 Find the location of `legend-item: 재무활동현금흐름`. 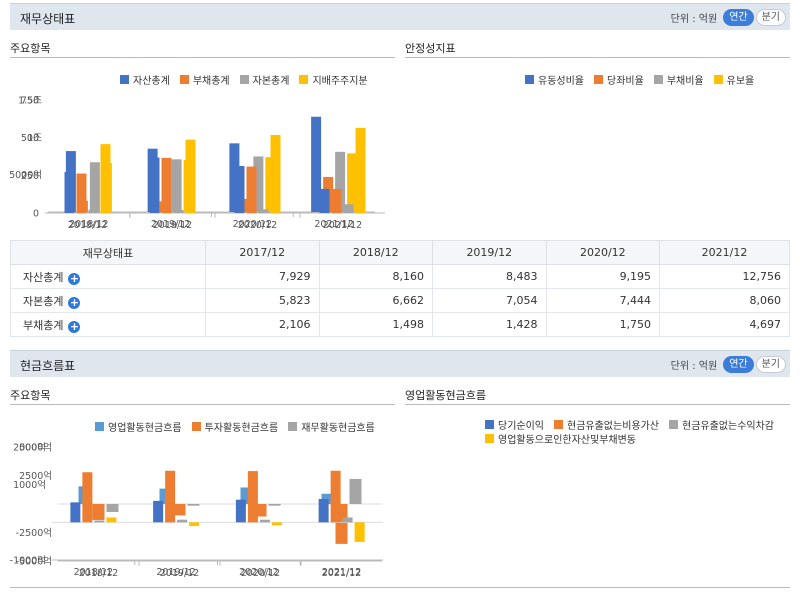

legend-item: 재무활동현금흐름 is located at coordinates (331, 426).